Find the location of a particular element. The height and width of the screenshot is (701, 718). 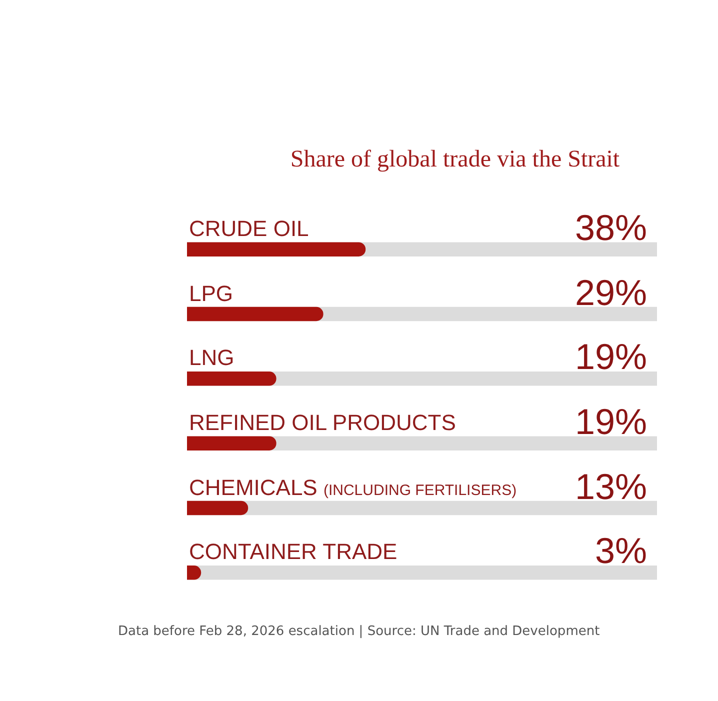

data-label: 38% is located at coordinates (611, 227).